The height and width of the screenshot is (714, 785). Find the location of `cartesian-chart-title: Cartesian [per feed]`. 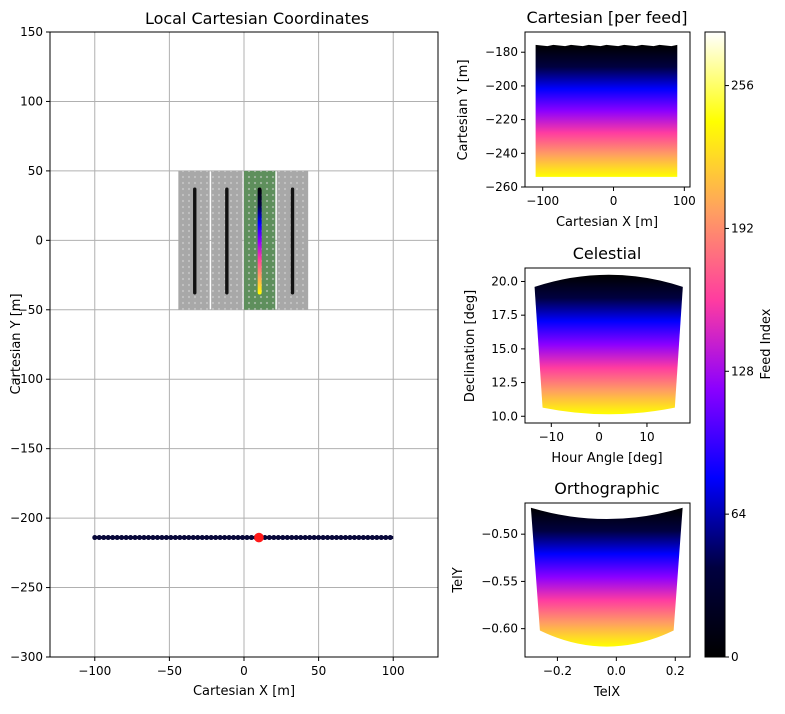

cartesian-chart-title: Cartesian [per feed] is located at coordinates (606, 17).